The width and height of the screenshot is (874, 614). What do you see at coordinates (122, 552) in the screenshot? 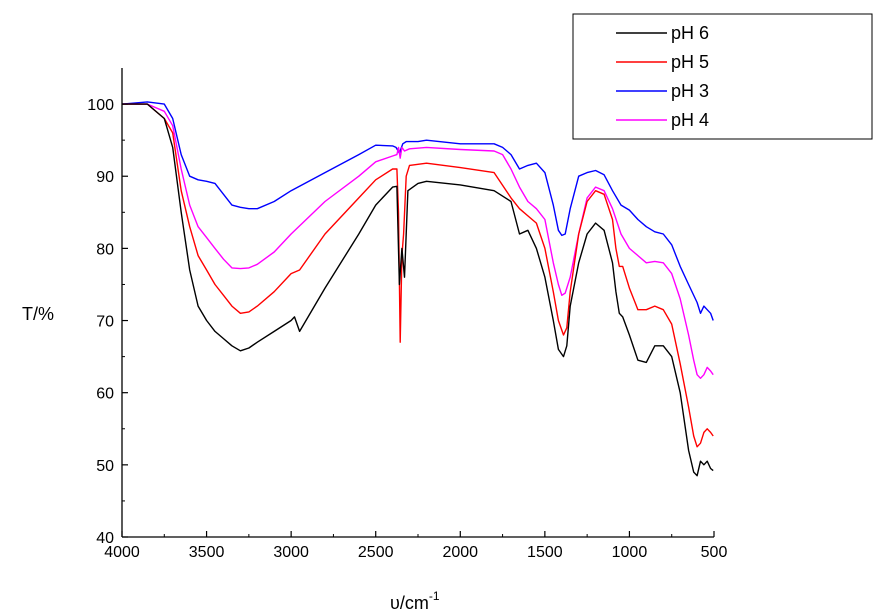
I see `x-tick-label: 4000` at bounding box center [122, 552].